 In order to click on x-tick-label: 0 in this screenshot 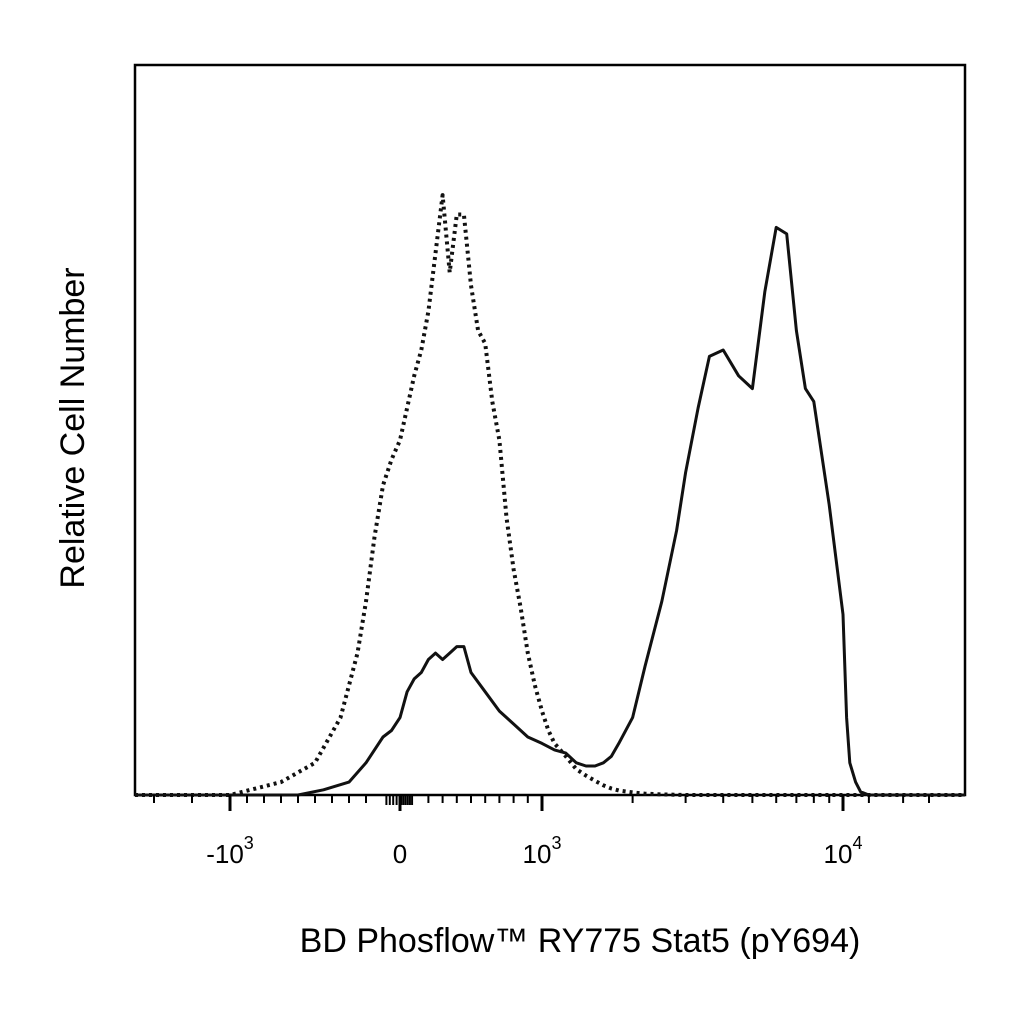, I will do `click(400, 854)`.